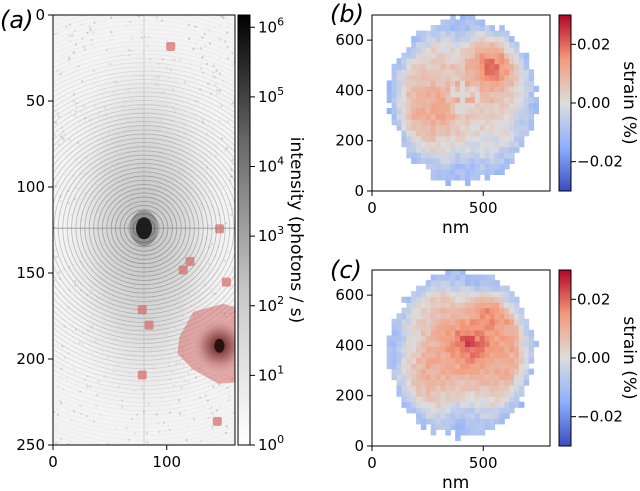 This screenshot has width=640, height=491. What do you see at coordinates (349, 141) in the screenshot?
I see `y-tick-label: 200` at bounding box center [349, 141].